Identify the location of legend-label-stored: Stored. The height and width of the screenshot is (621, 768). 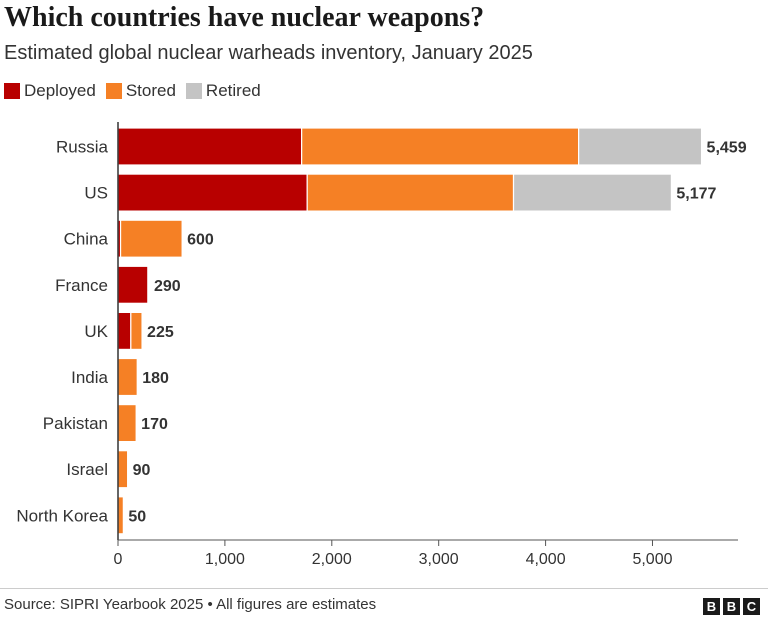
(150, 90).